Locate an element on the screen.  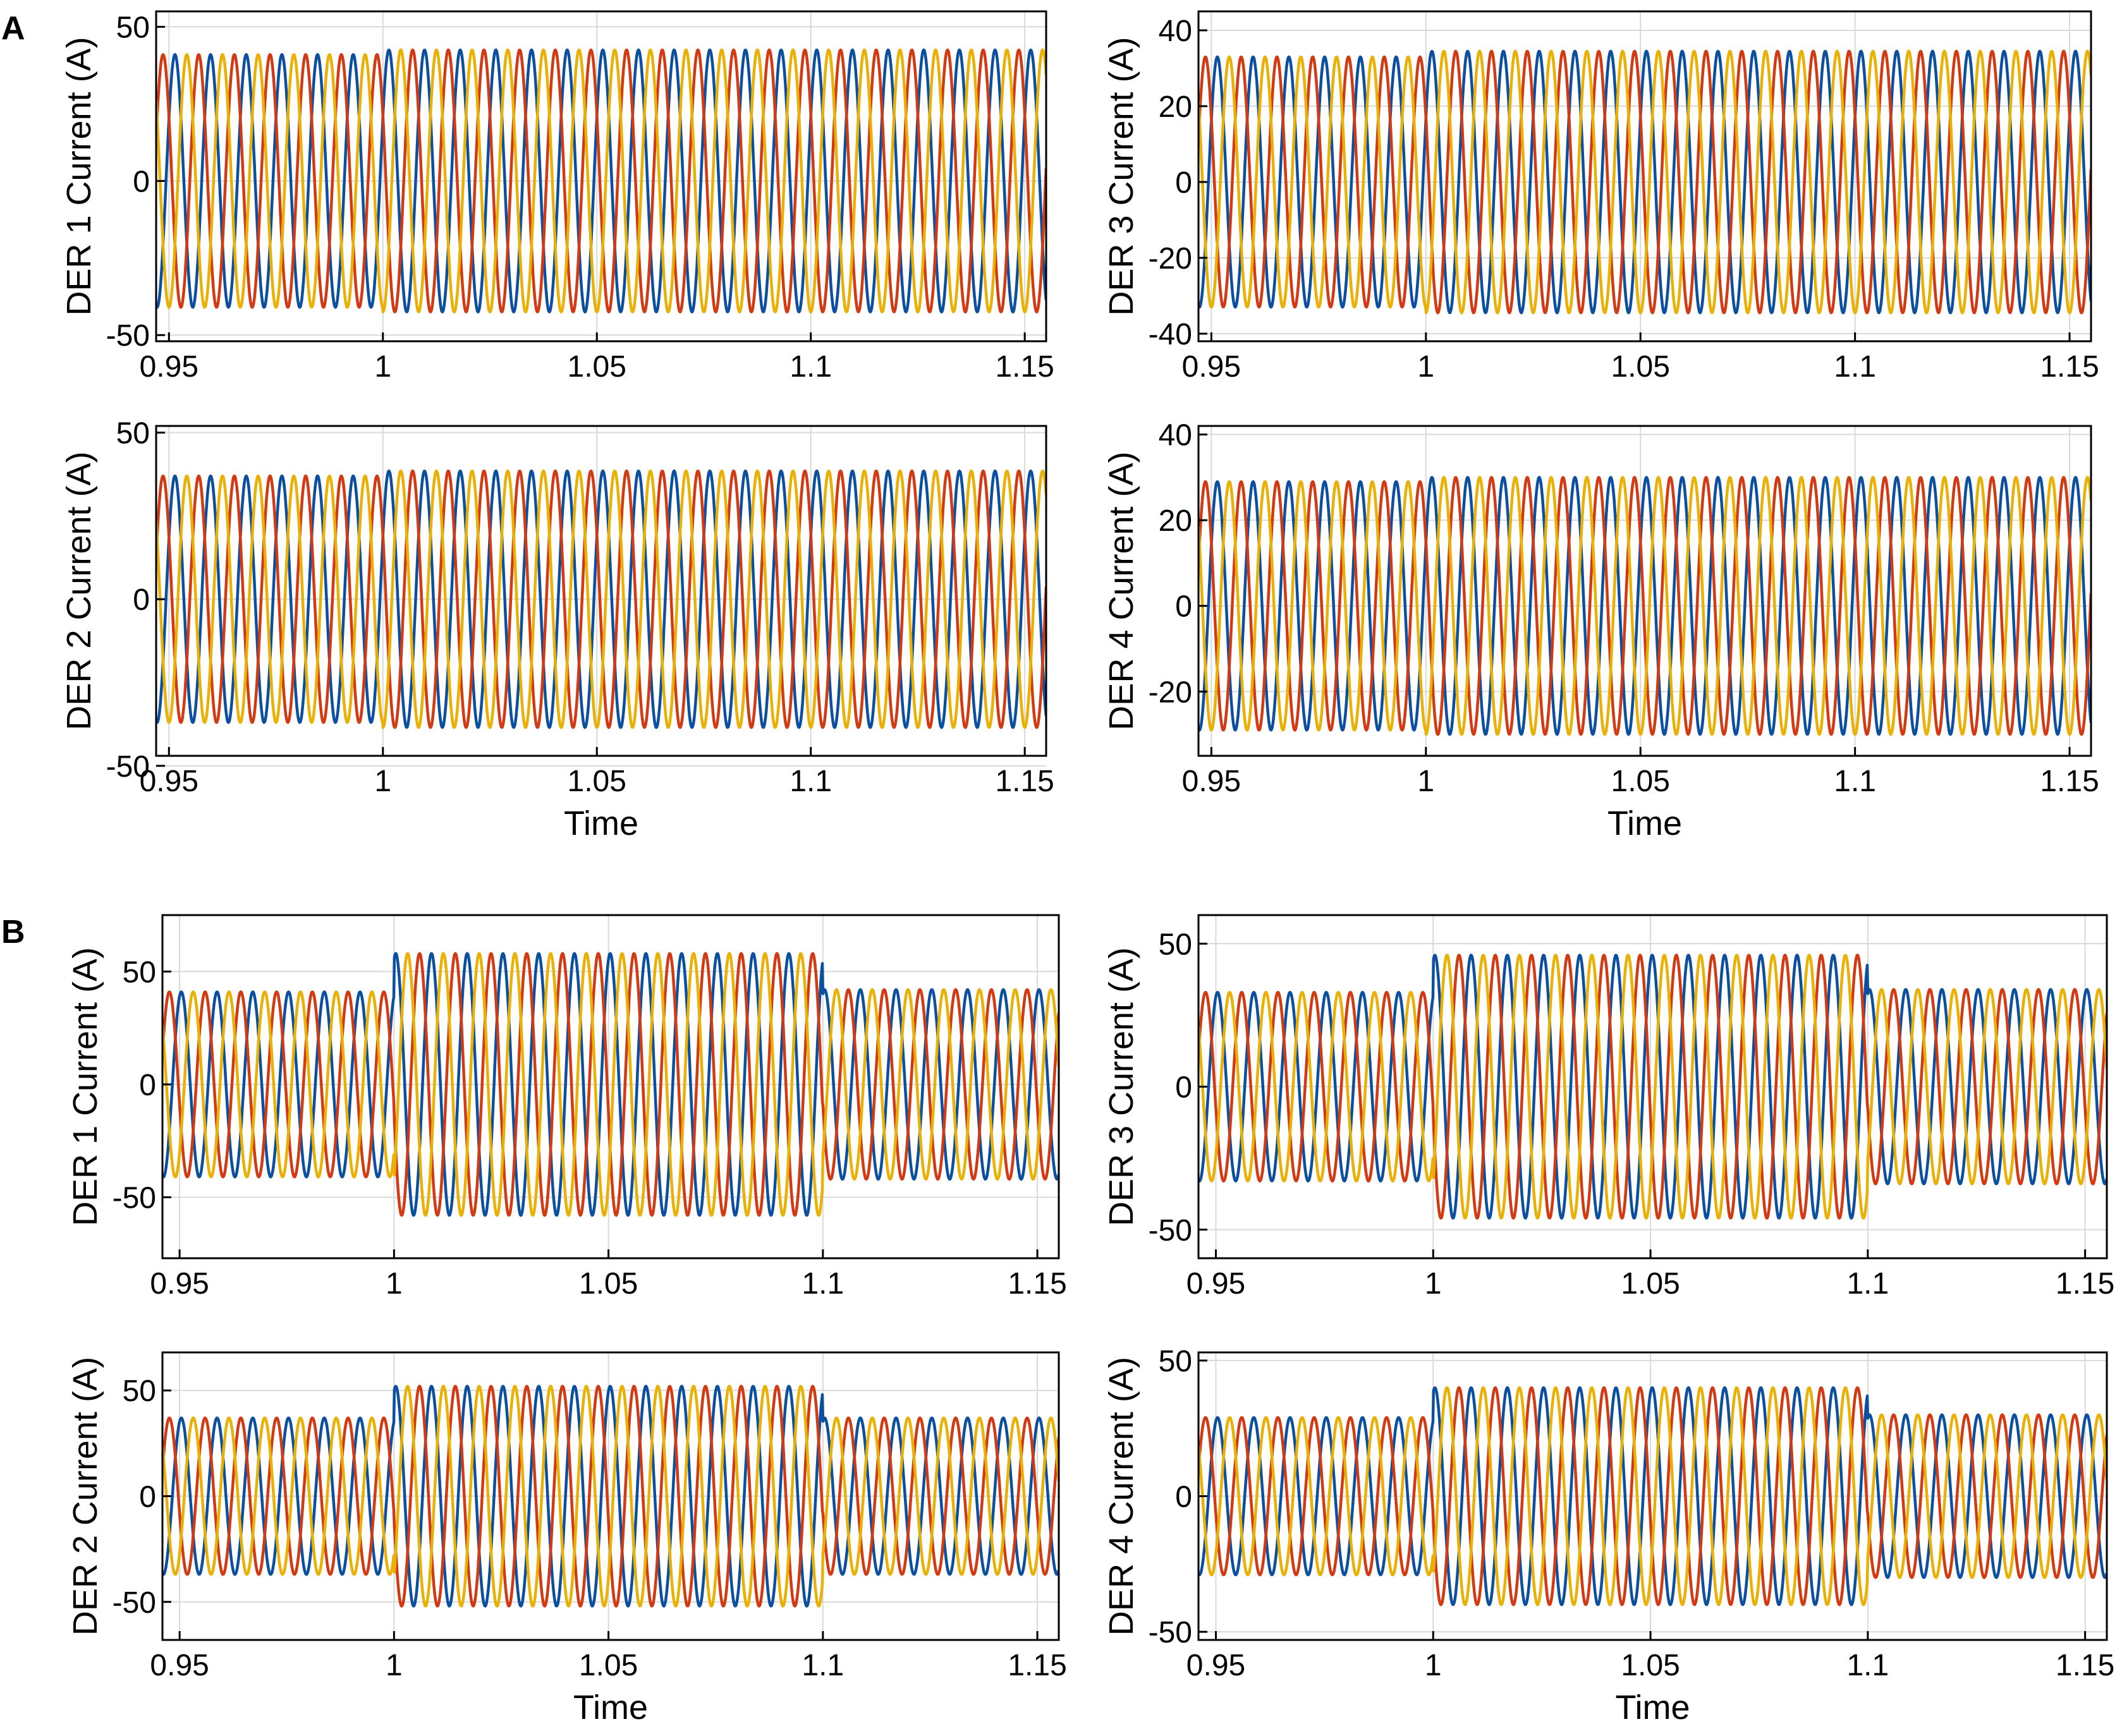
y-tick-label: -40 is located at coordinates (1170, 335).